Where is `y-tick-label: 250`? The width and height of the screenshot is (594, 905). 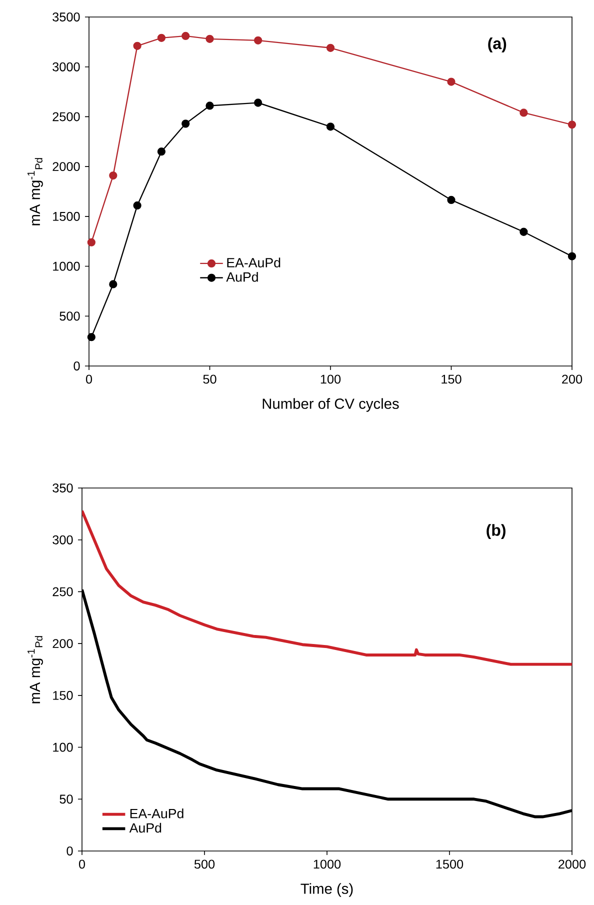
y-tick-label: 250 is located at coordinates (62, 591).